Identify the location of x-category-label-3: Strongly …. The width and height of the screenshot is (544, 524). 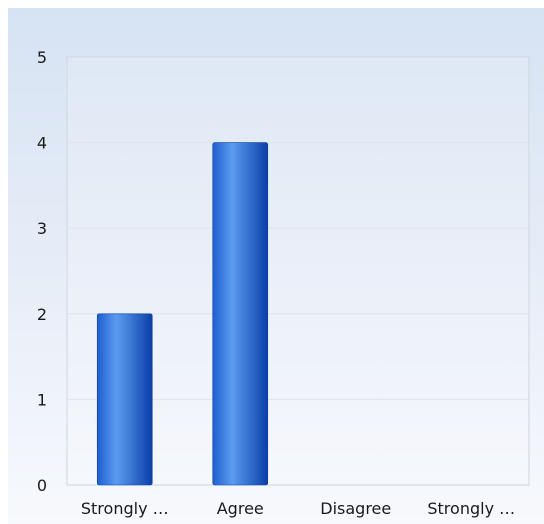
(471, 508).